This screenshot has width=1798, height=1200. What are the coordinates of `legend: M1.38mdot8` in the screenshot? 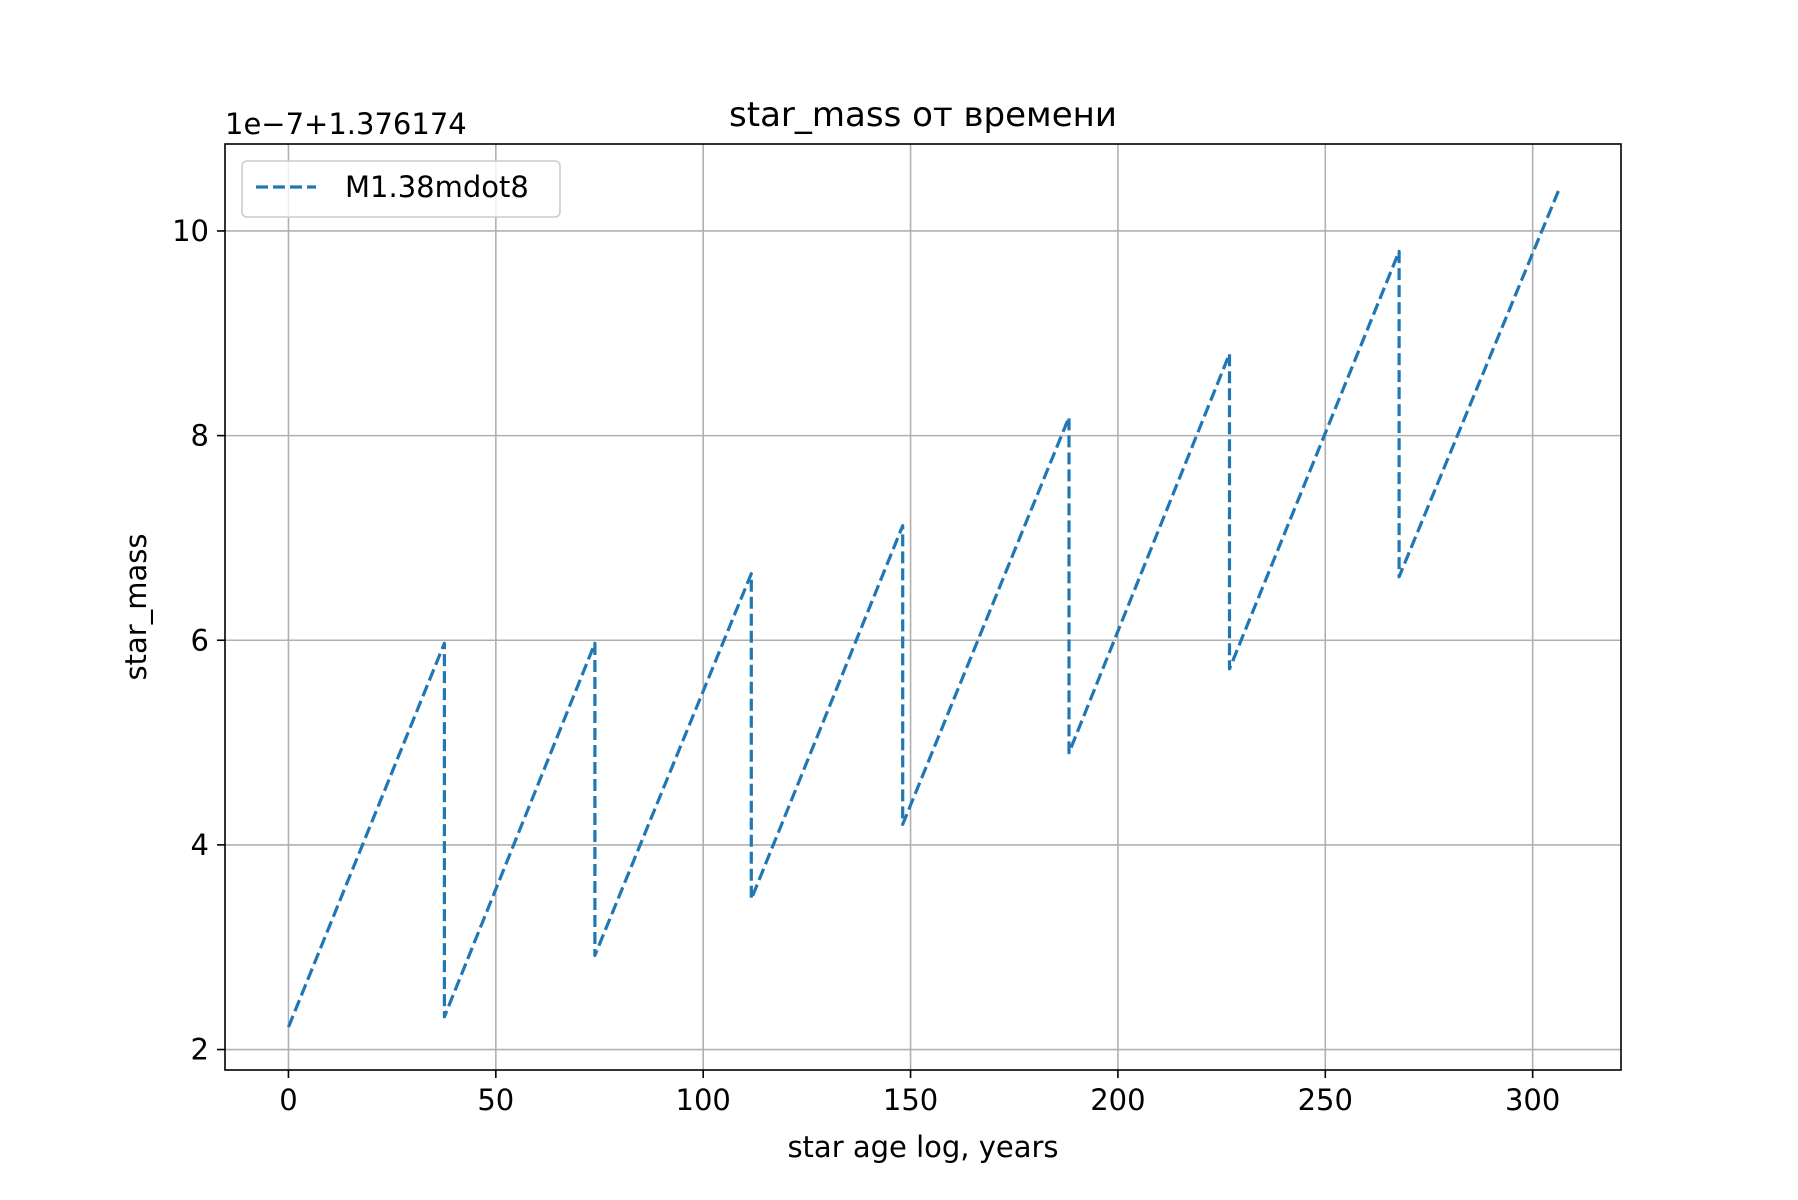 It's located at (401, 189).